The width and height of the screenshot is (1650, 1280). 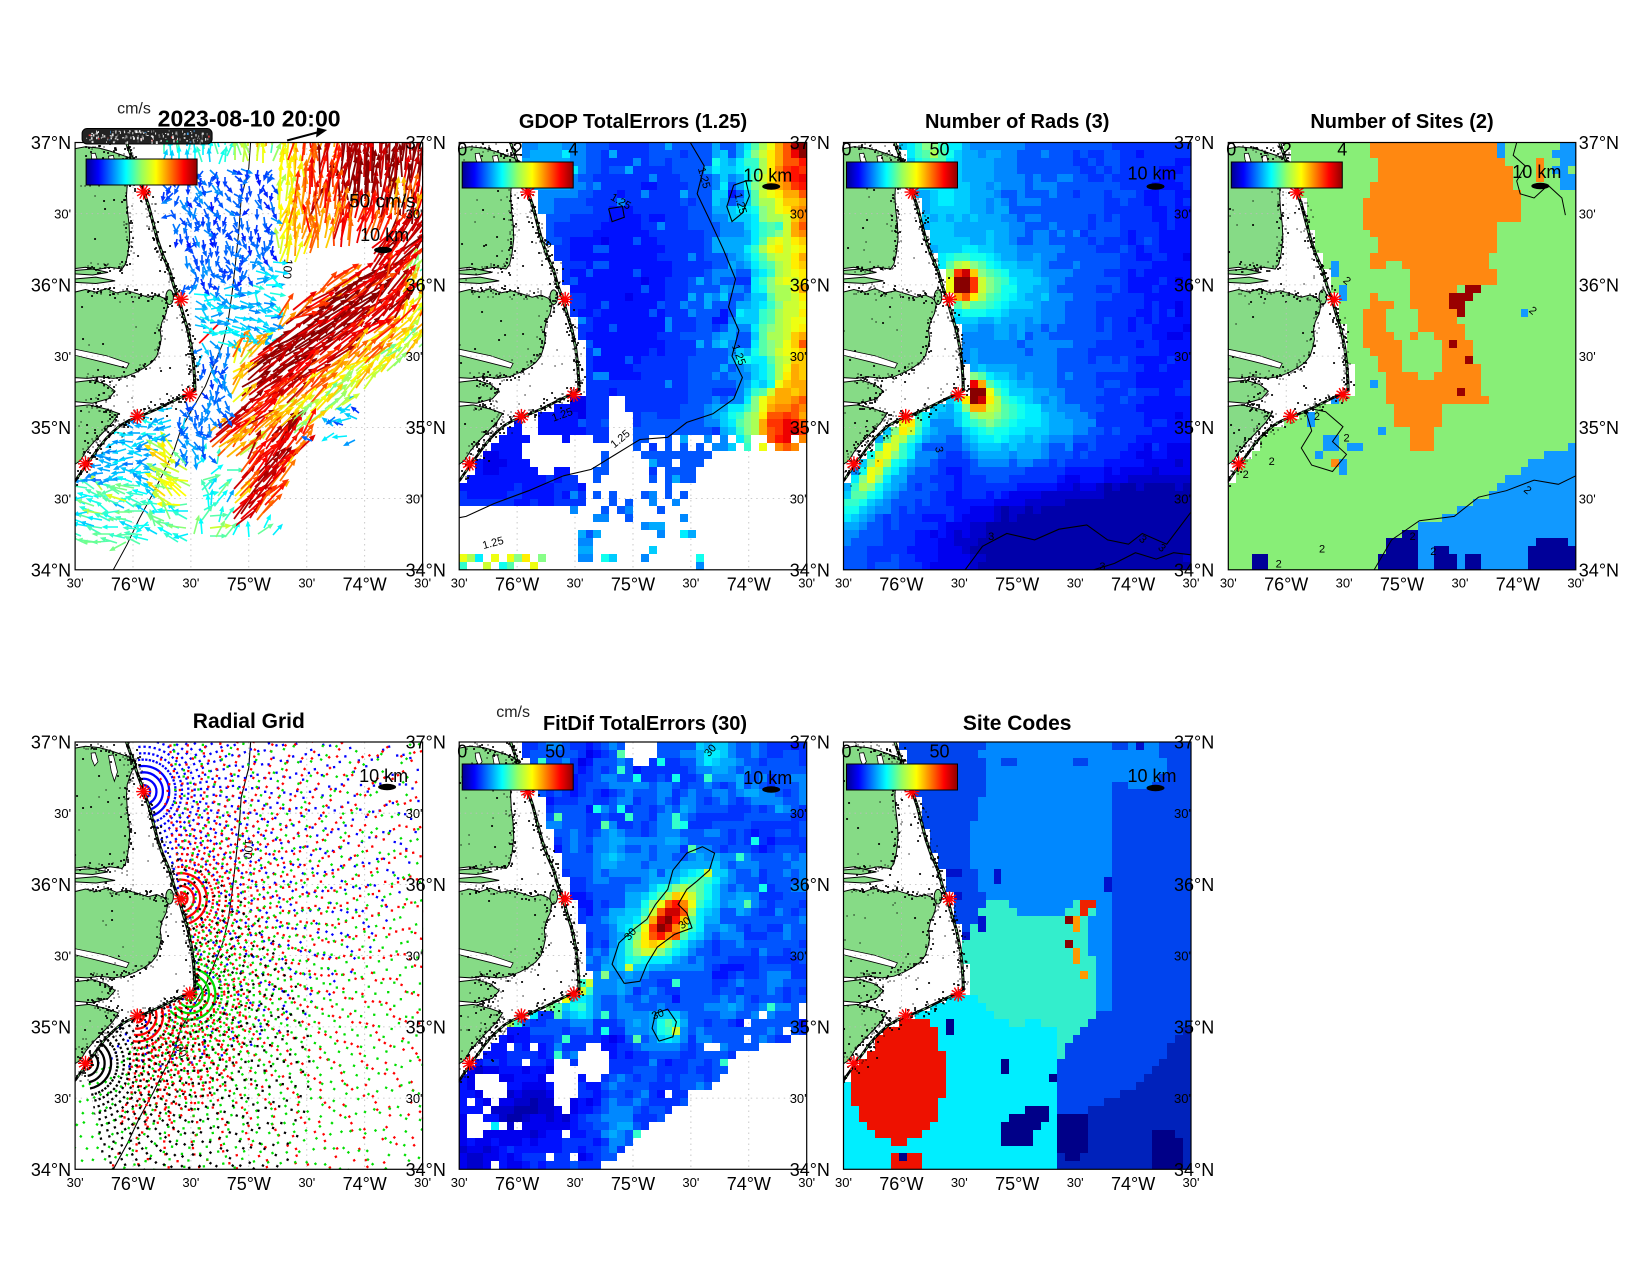 I want to click on svg-text: FitDif TotalErrors (30), so click(x=645, y=724).